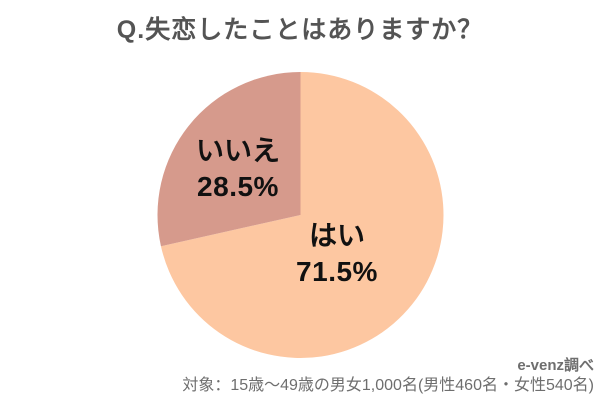  I want to click on slice-label-yes: はい 71.5%, so click(337, 254).